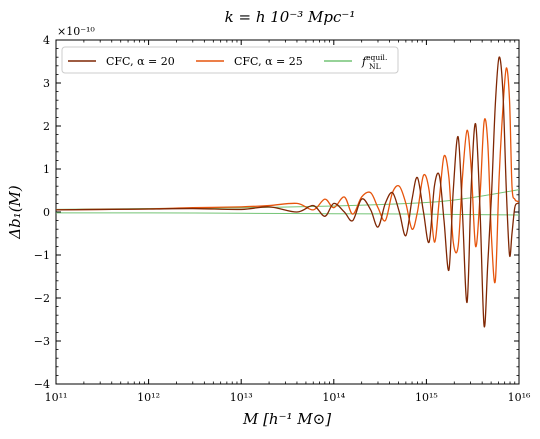  Describe the element at coordinates (15, 212) in the screenshot. I see `y-axis-label: Δb₁(M)` at that location.